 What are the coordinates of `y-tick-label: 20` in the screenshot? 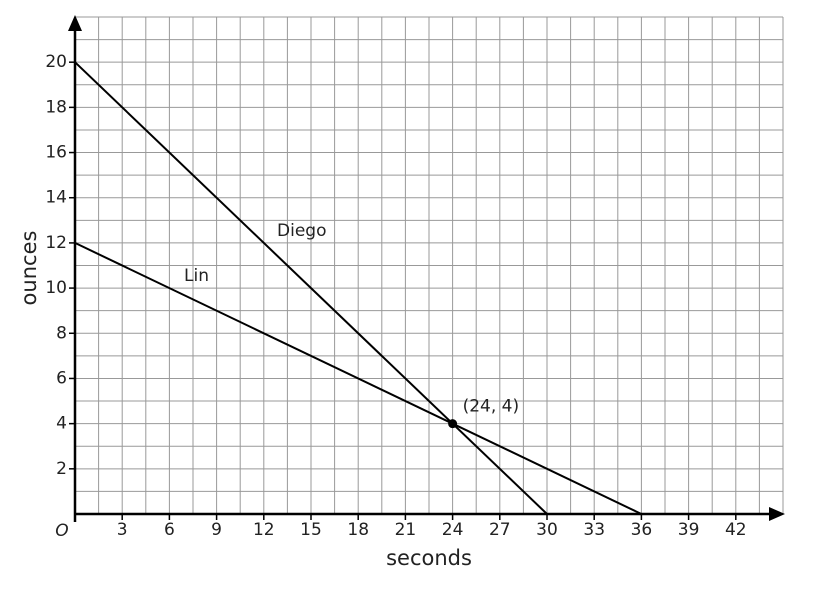 It's located at (56, 62).